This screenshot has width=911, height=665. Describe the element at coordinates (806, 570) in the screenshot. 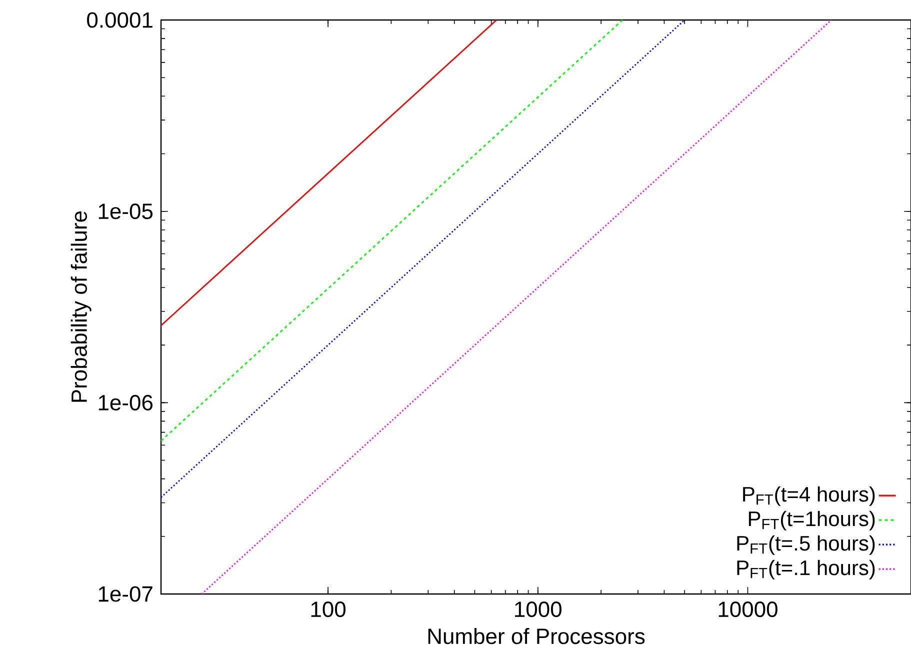

I see `legend-label: P$_{FT}$(t=.1 hours)` at that location.